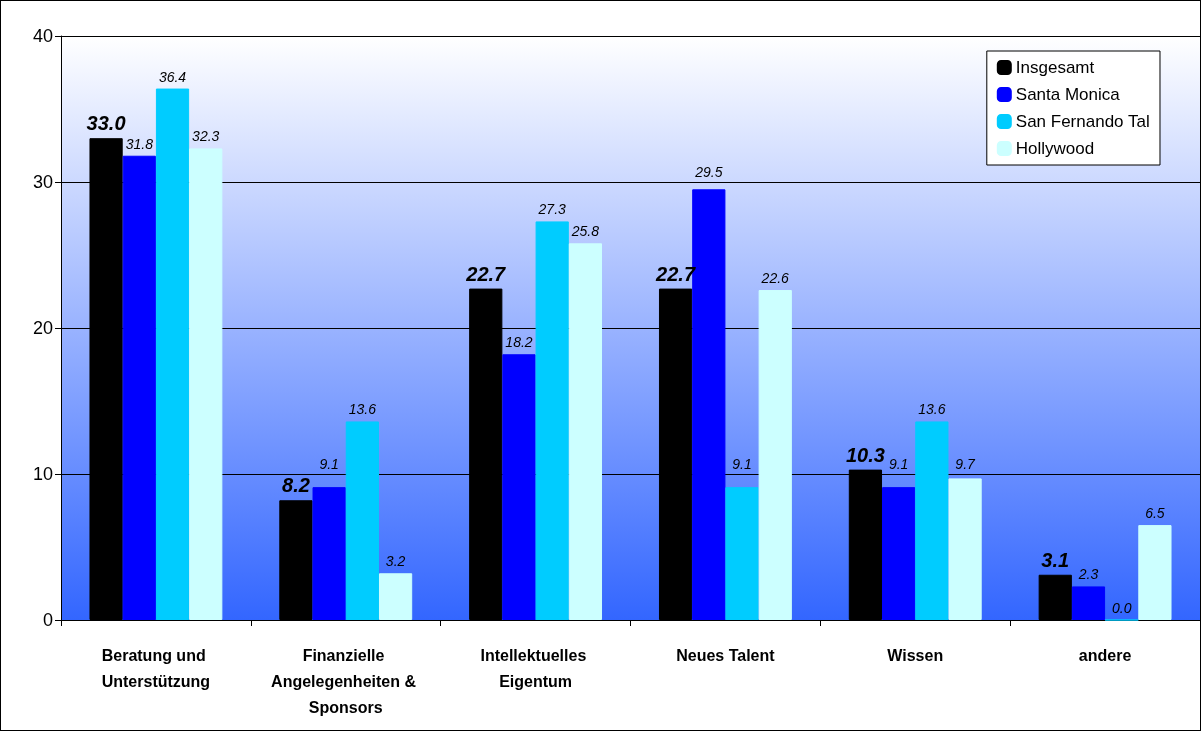 Image resolution: width=1201 pixels, height=731 pixels. I want to click on data-label: 25.8, so click(585, 231).